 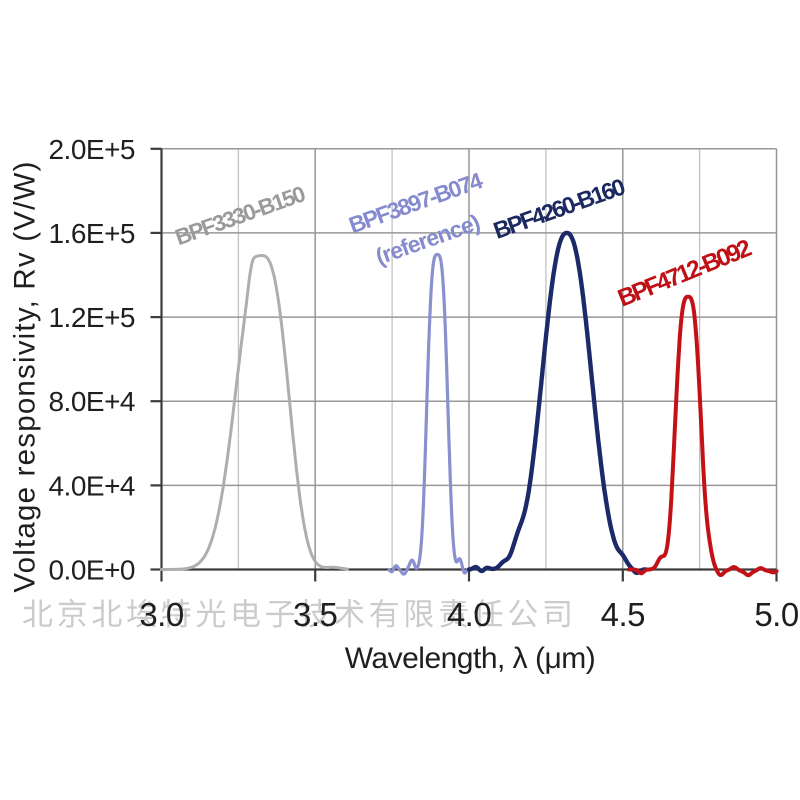 I want to click on svg-text: Wavelength, λ (μm), so click(x=470, y=658).